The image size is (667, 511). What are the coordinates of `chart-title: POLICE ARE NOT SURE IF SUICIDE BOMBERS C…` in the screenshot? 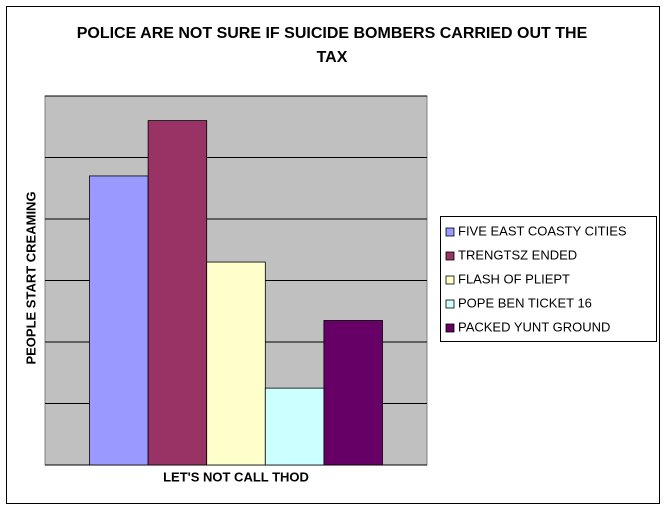 It's located at (332, 45).